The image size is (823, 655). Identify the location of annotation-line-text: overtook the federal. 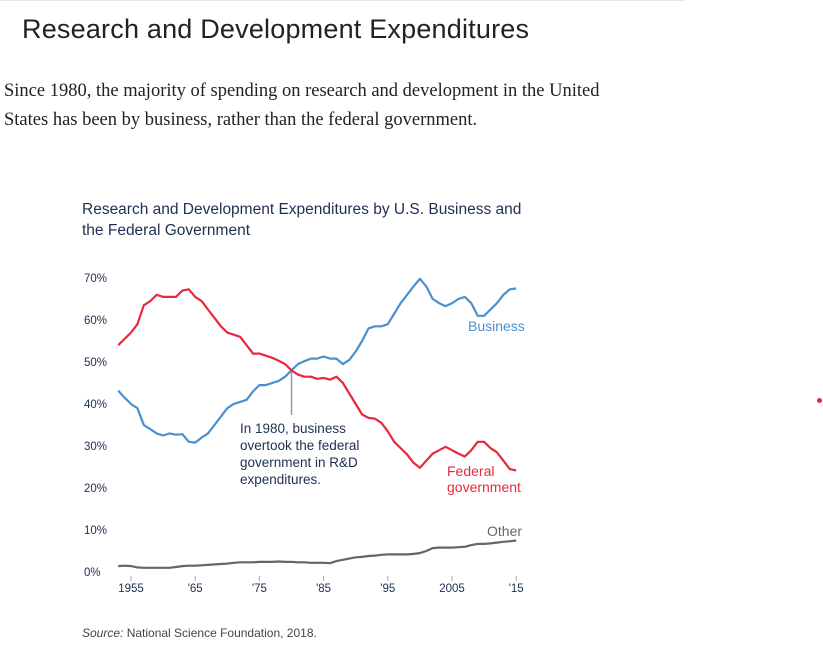
(299, 445).